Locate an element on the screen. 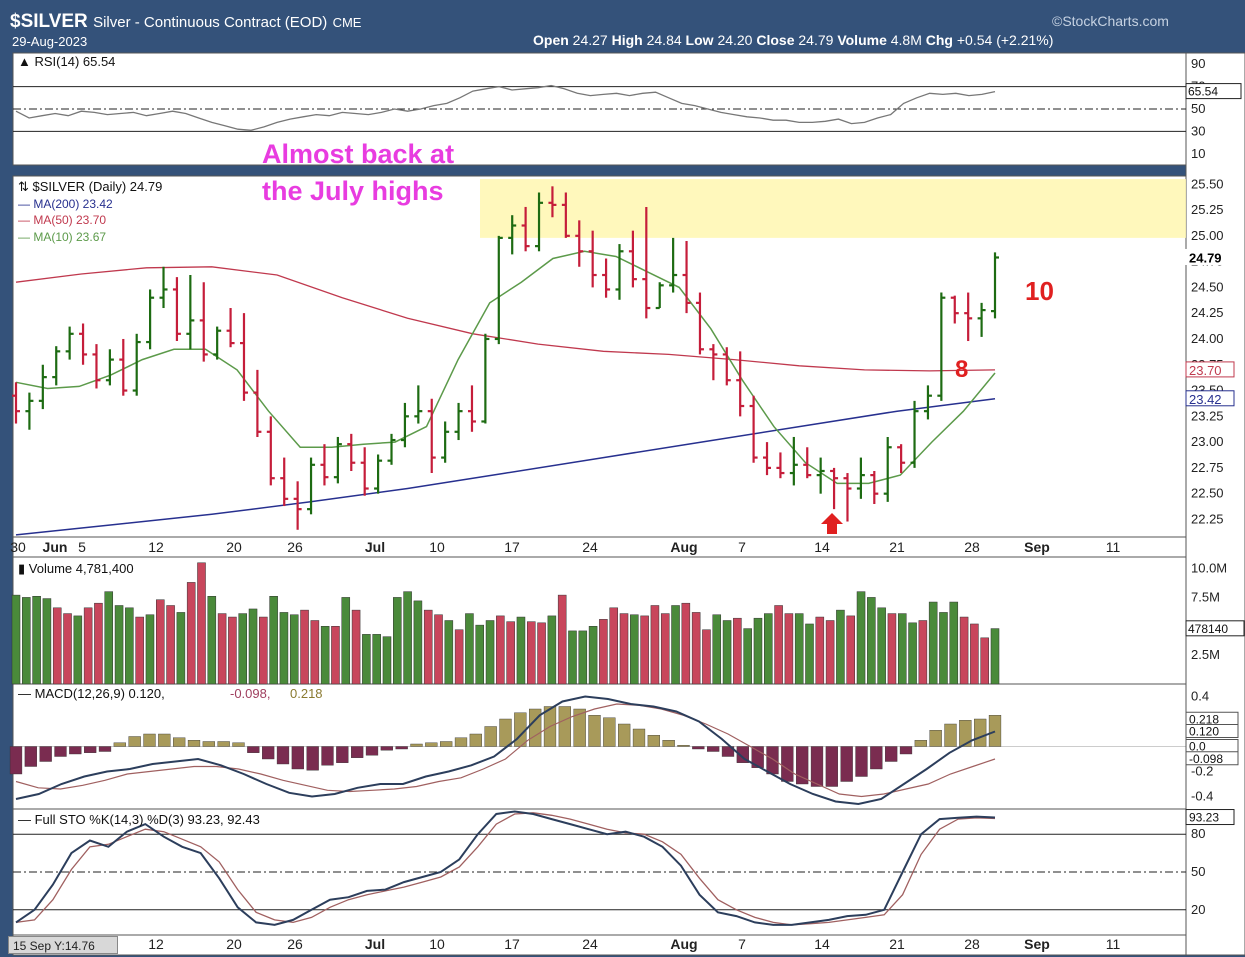  macd-value-label: 0.120 is located at coordinates (1204, 732).